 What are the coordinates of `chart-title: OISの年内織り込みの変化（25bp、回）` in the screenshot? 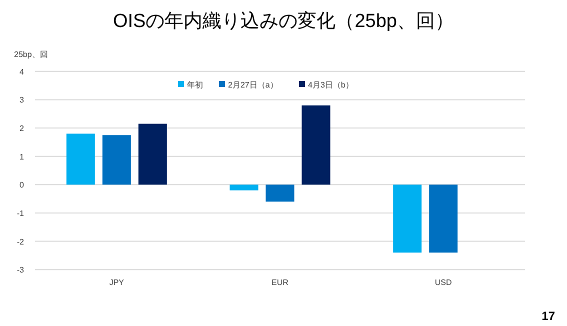 It's located at (283, 21).